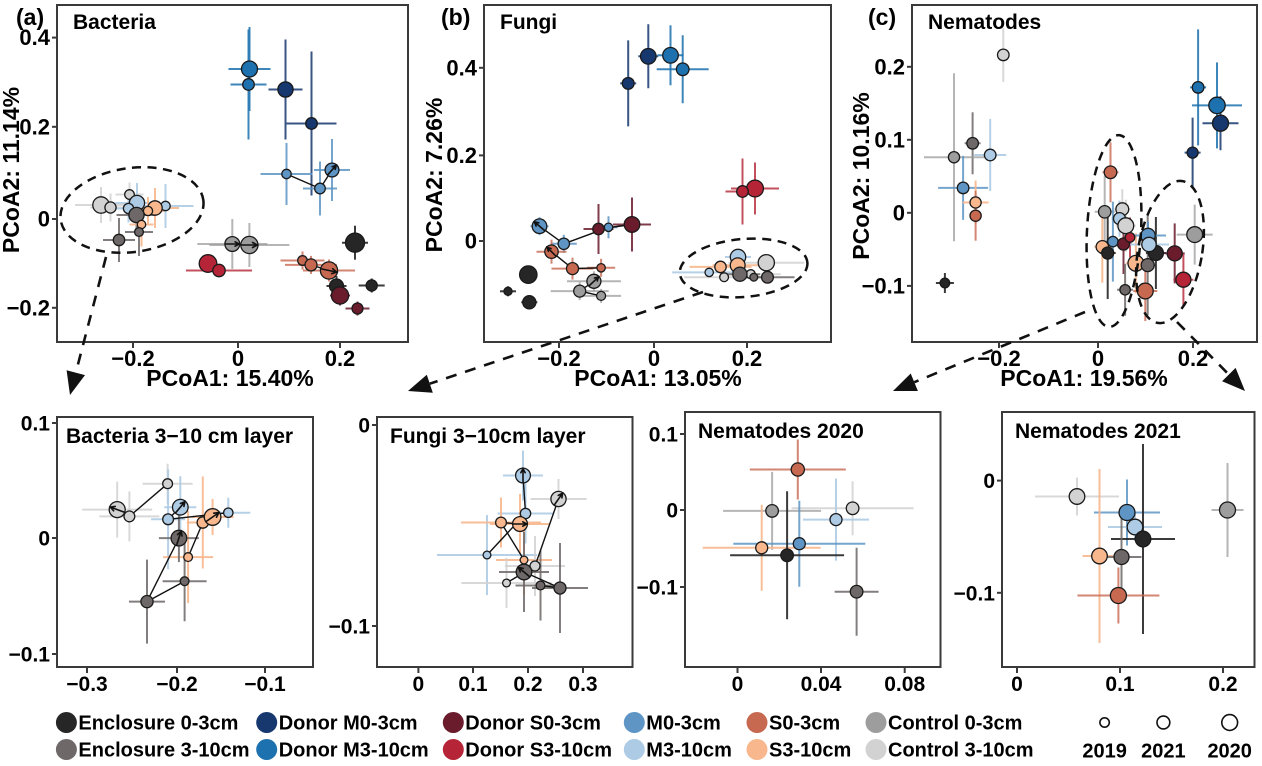  I want to click on svg-text: M3-10cm, so click(689, 751).